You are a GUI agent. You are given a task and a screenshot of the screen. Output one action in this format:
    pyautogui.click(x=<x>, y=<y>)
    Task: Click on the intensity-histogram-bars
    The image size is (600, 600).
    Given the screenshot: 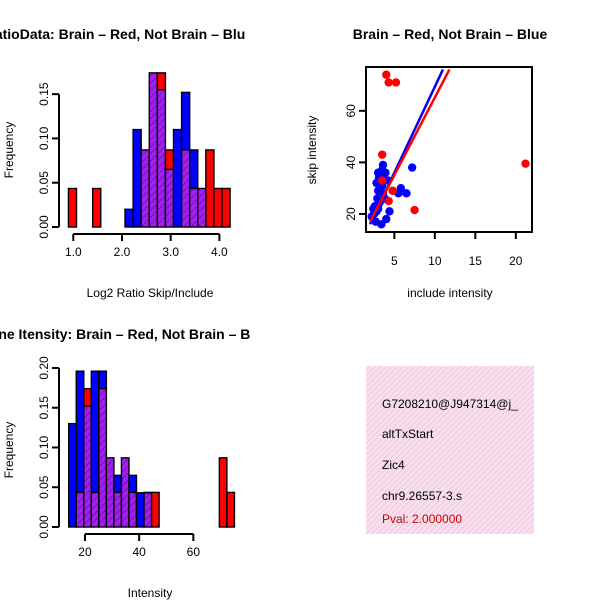 What is the action you would take?
    pyautogui.click(x=152, y=449)
    